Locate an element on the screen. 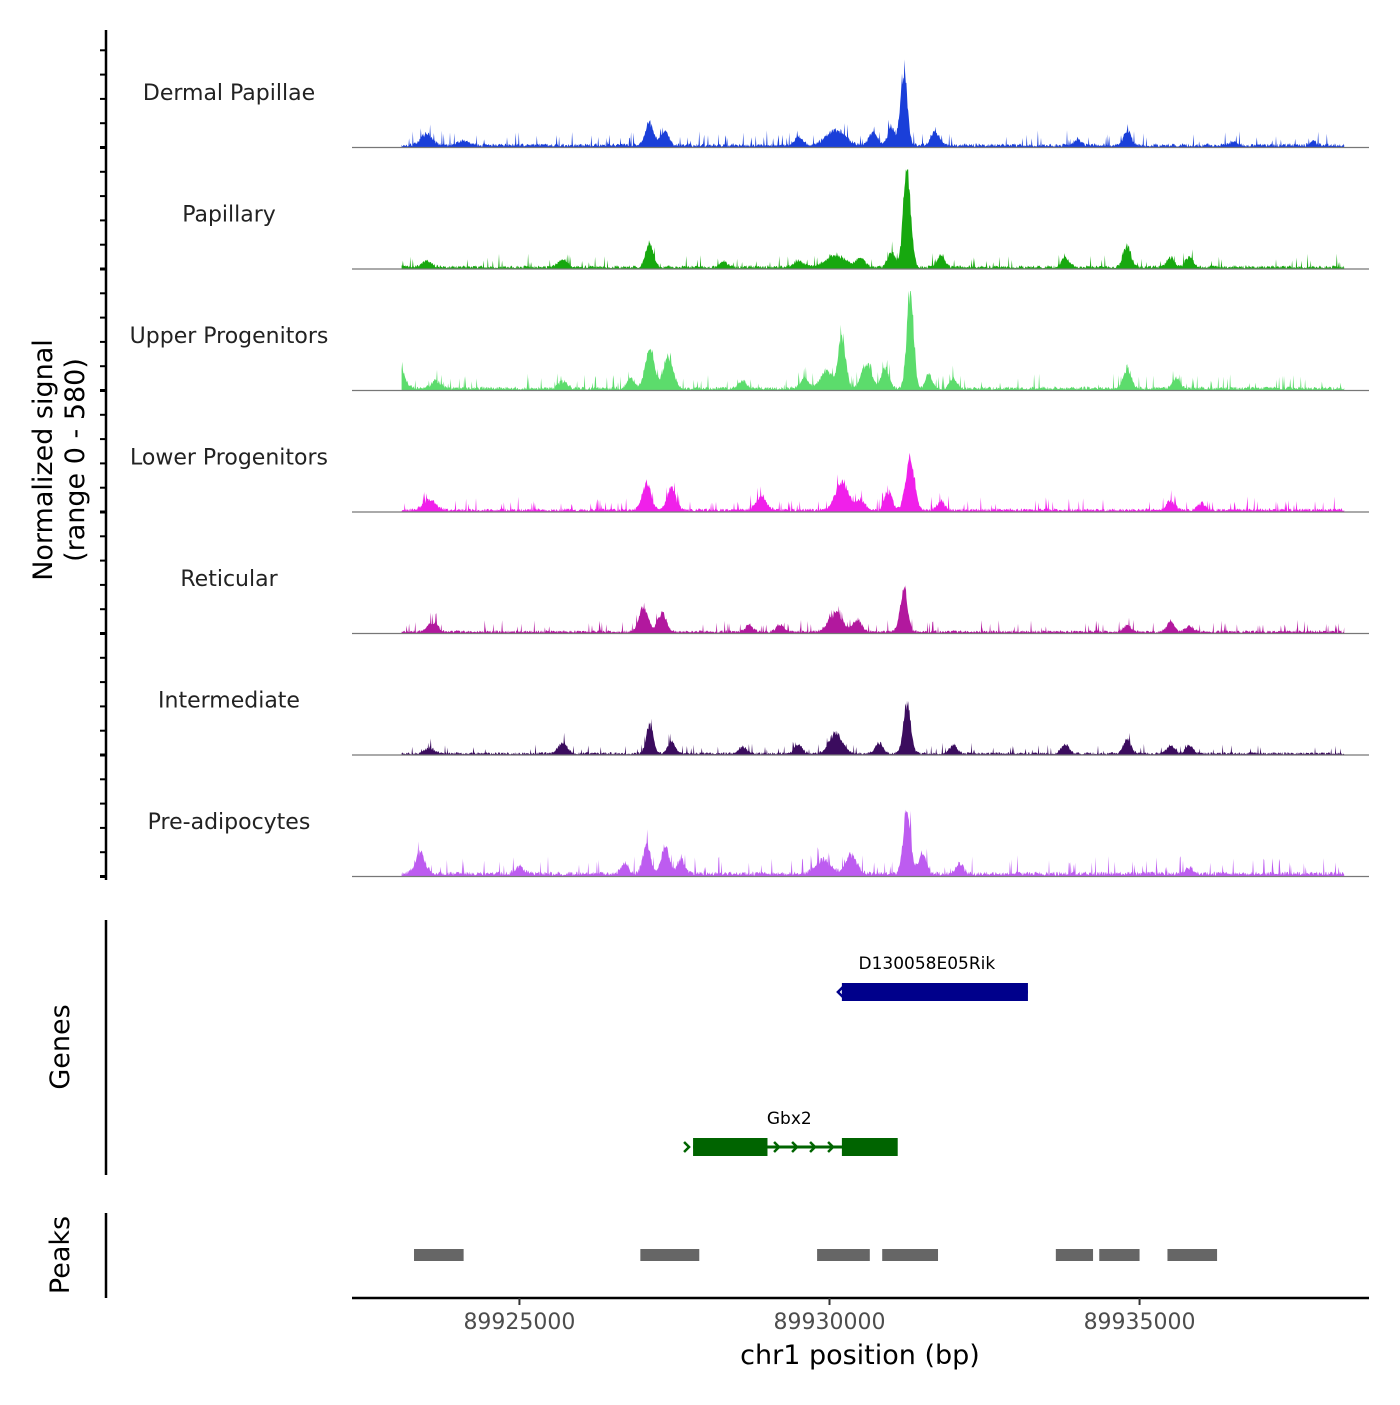 This screenshot has height=1405, width=1400. gene-0: D130058E05Rik is located at coordinates (932, 977).